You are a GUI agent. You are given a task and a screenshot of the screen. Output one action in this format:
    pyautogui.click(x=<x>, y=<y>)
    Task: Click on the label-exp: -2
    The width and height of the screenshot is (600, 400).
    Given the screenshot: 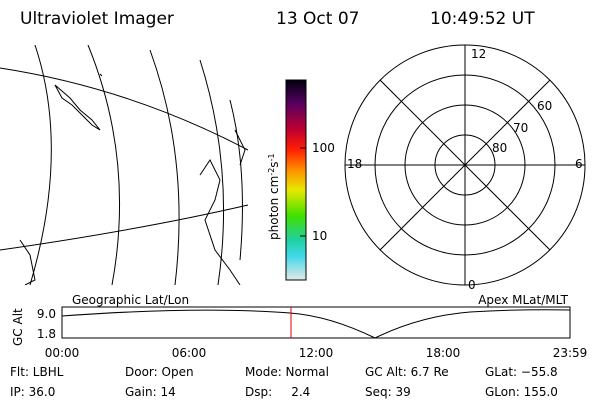 What is the action you would take?
    pyautogui.click(x=271, y=172)
    